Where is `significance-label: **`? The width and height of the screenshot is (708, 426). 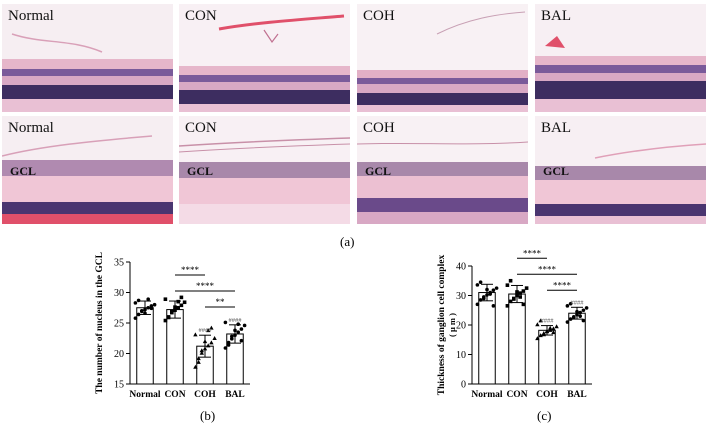
significance-label: ** is located at coordinates (221, 302).